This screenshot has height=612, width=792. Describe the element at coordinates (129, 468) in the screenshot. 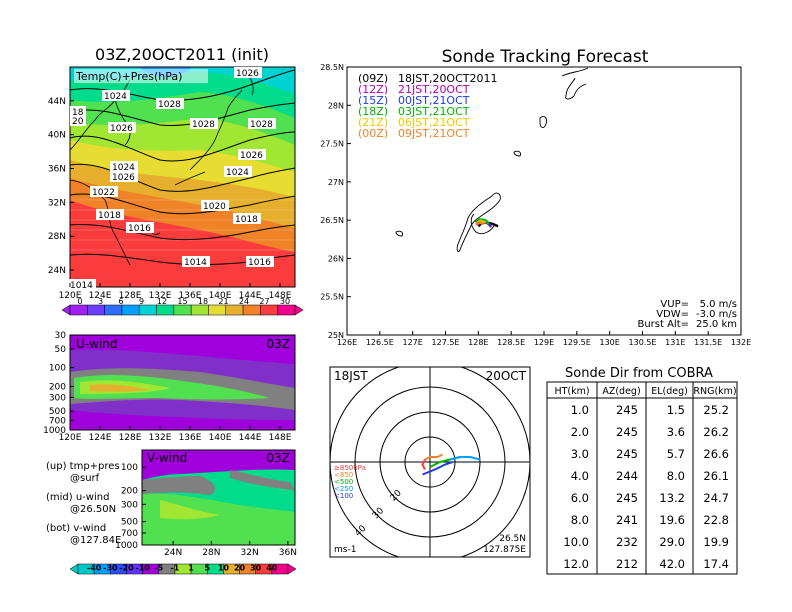

I see `v-wind-y-tick-label: 100` at that location.